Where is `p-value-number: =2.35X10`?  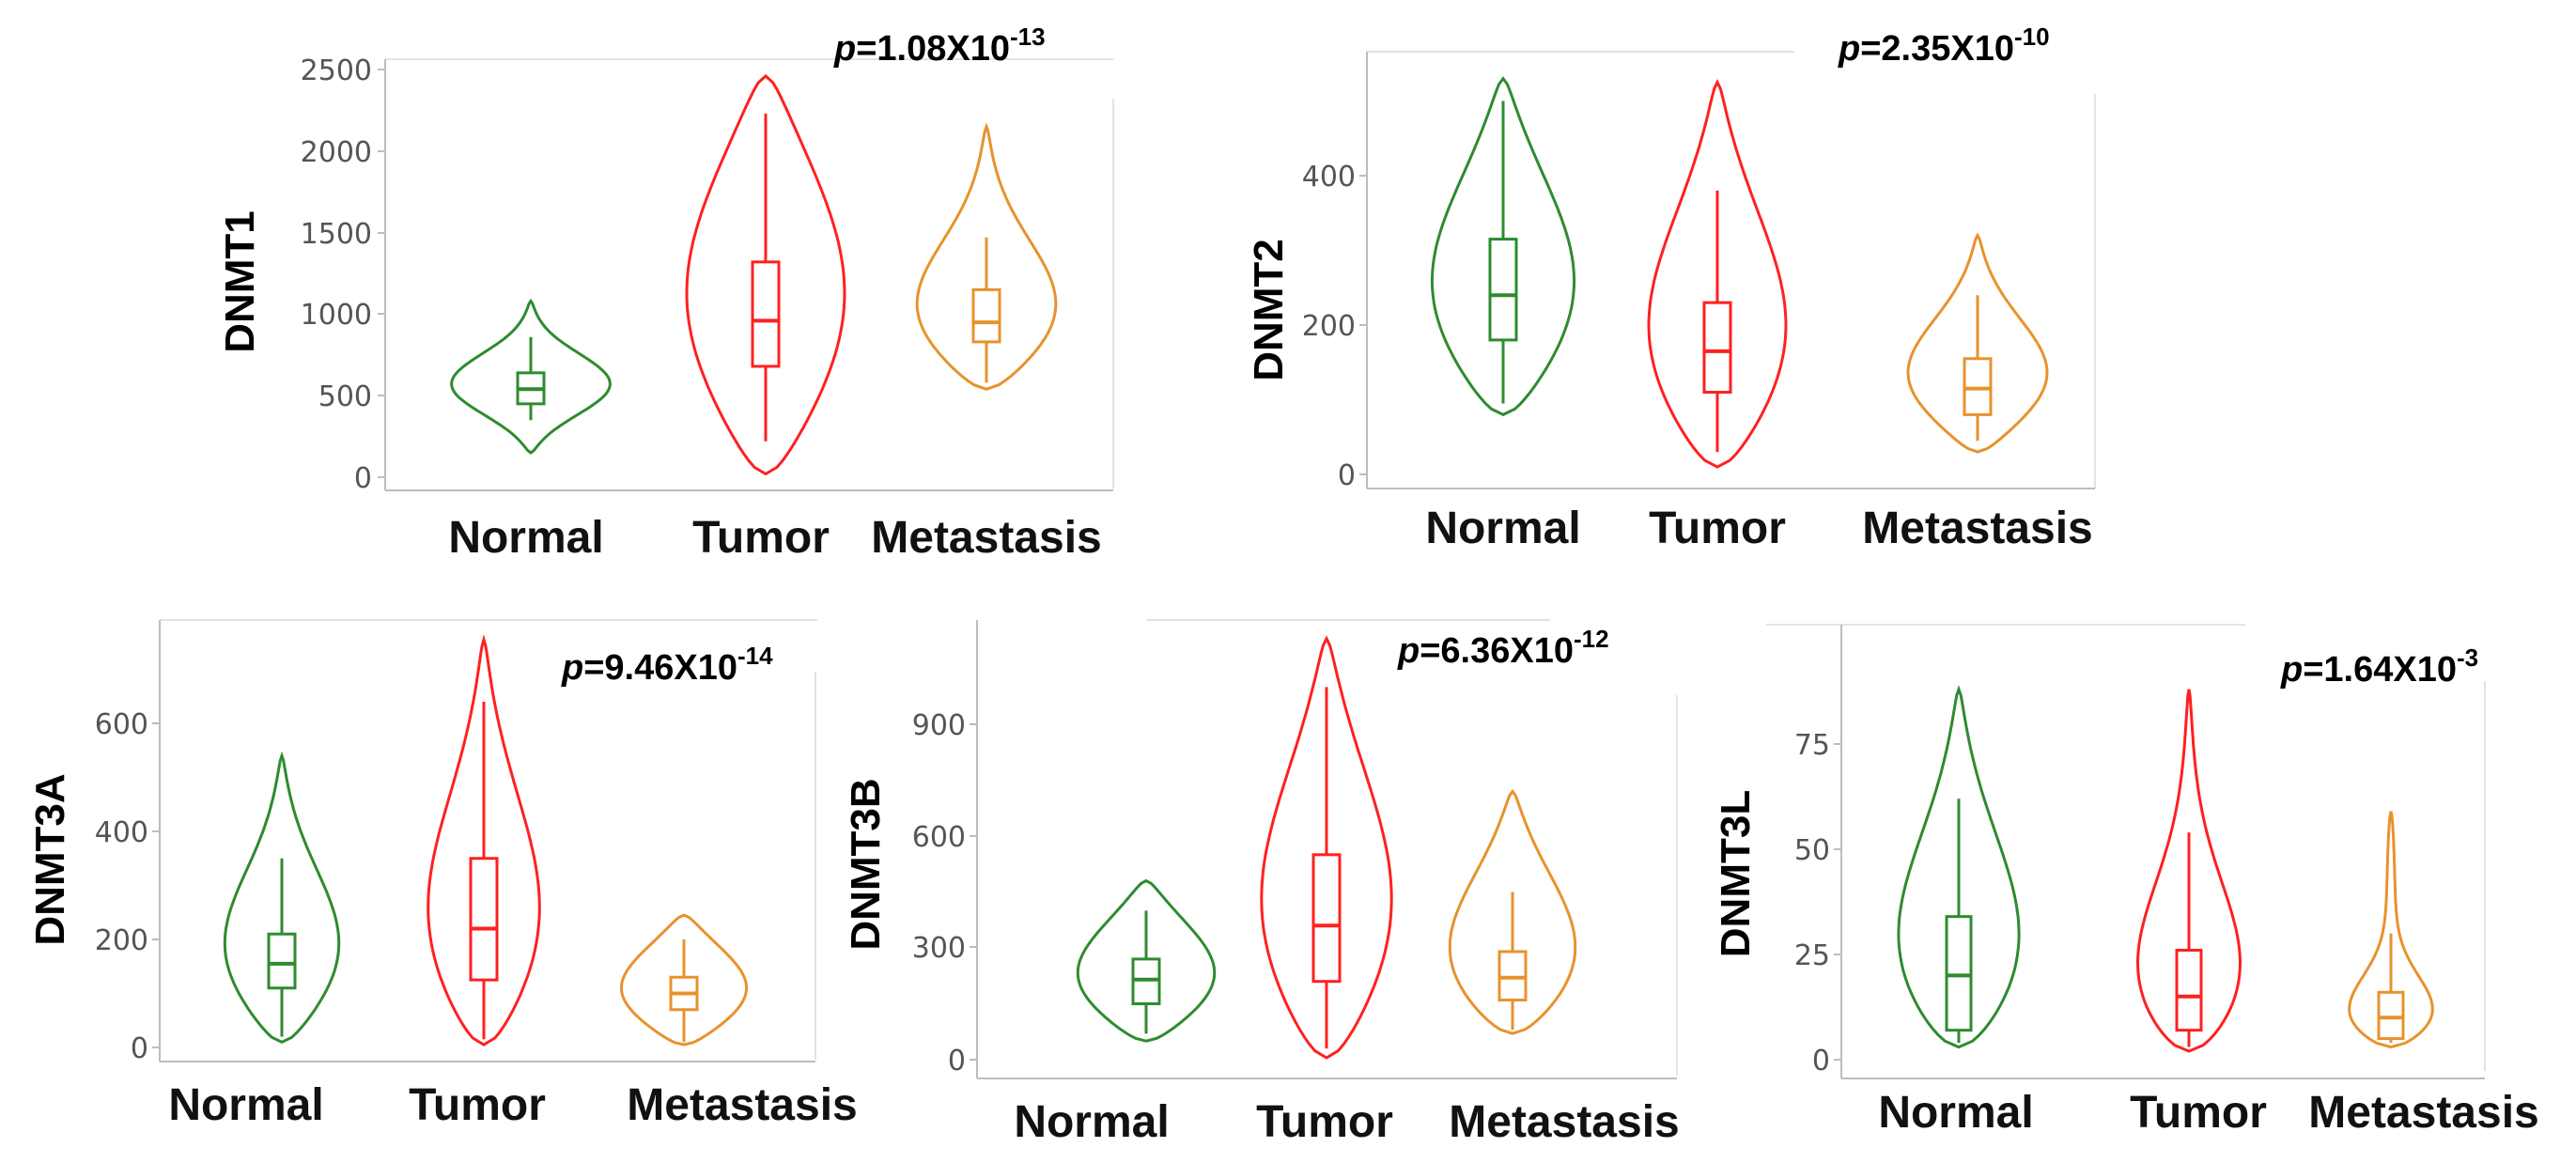 p-value-number: =2.35X10 is located at coordinates (1937, 49).